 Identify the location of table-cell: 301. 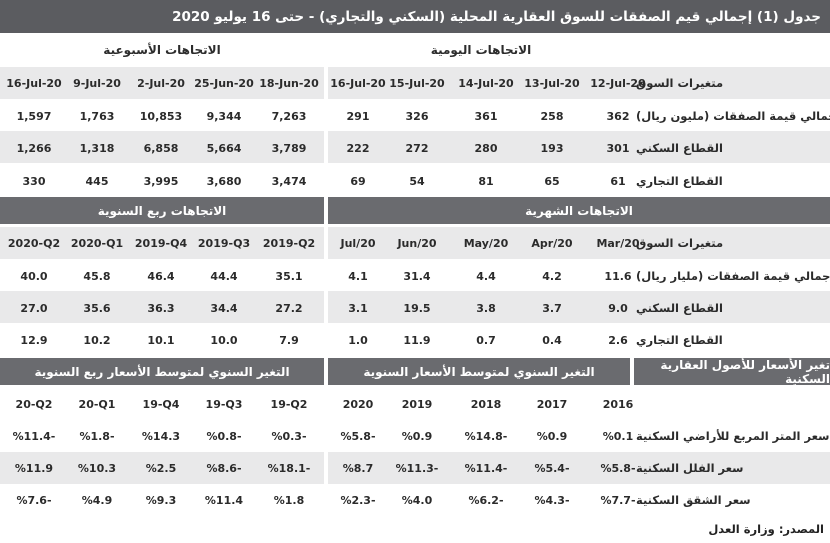
(618, 148).